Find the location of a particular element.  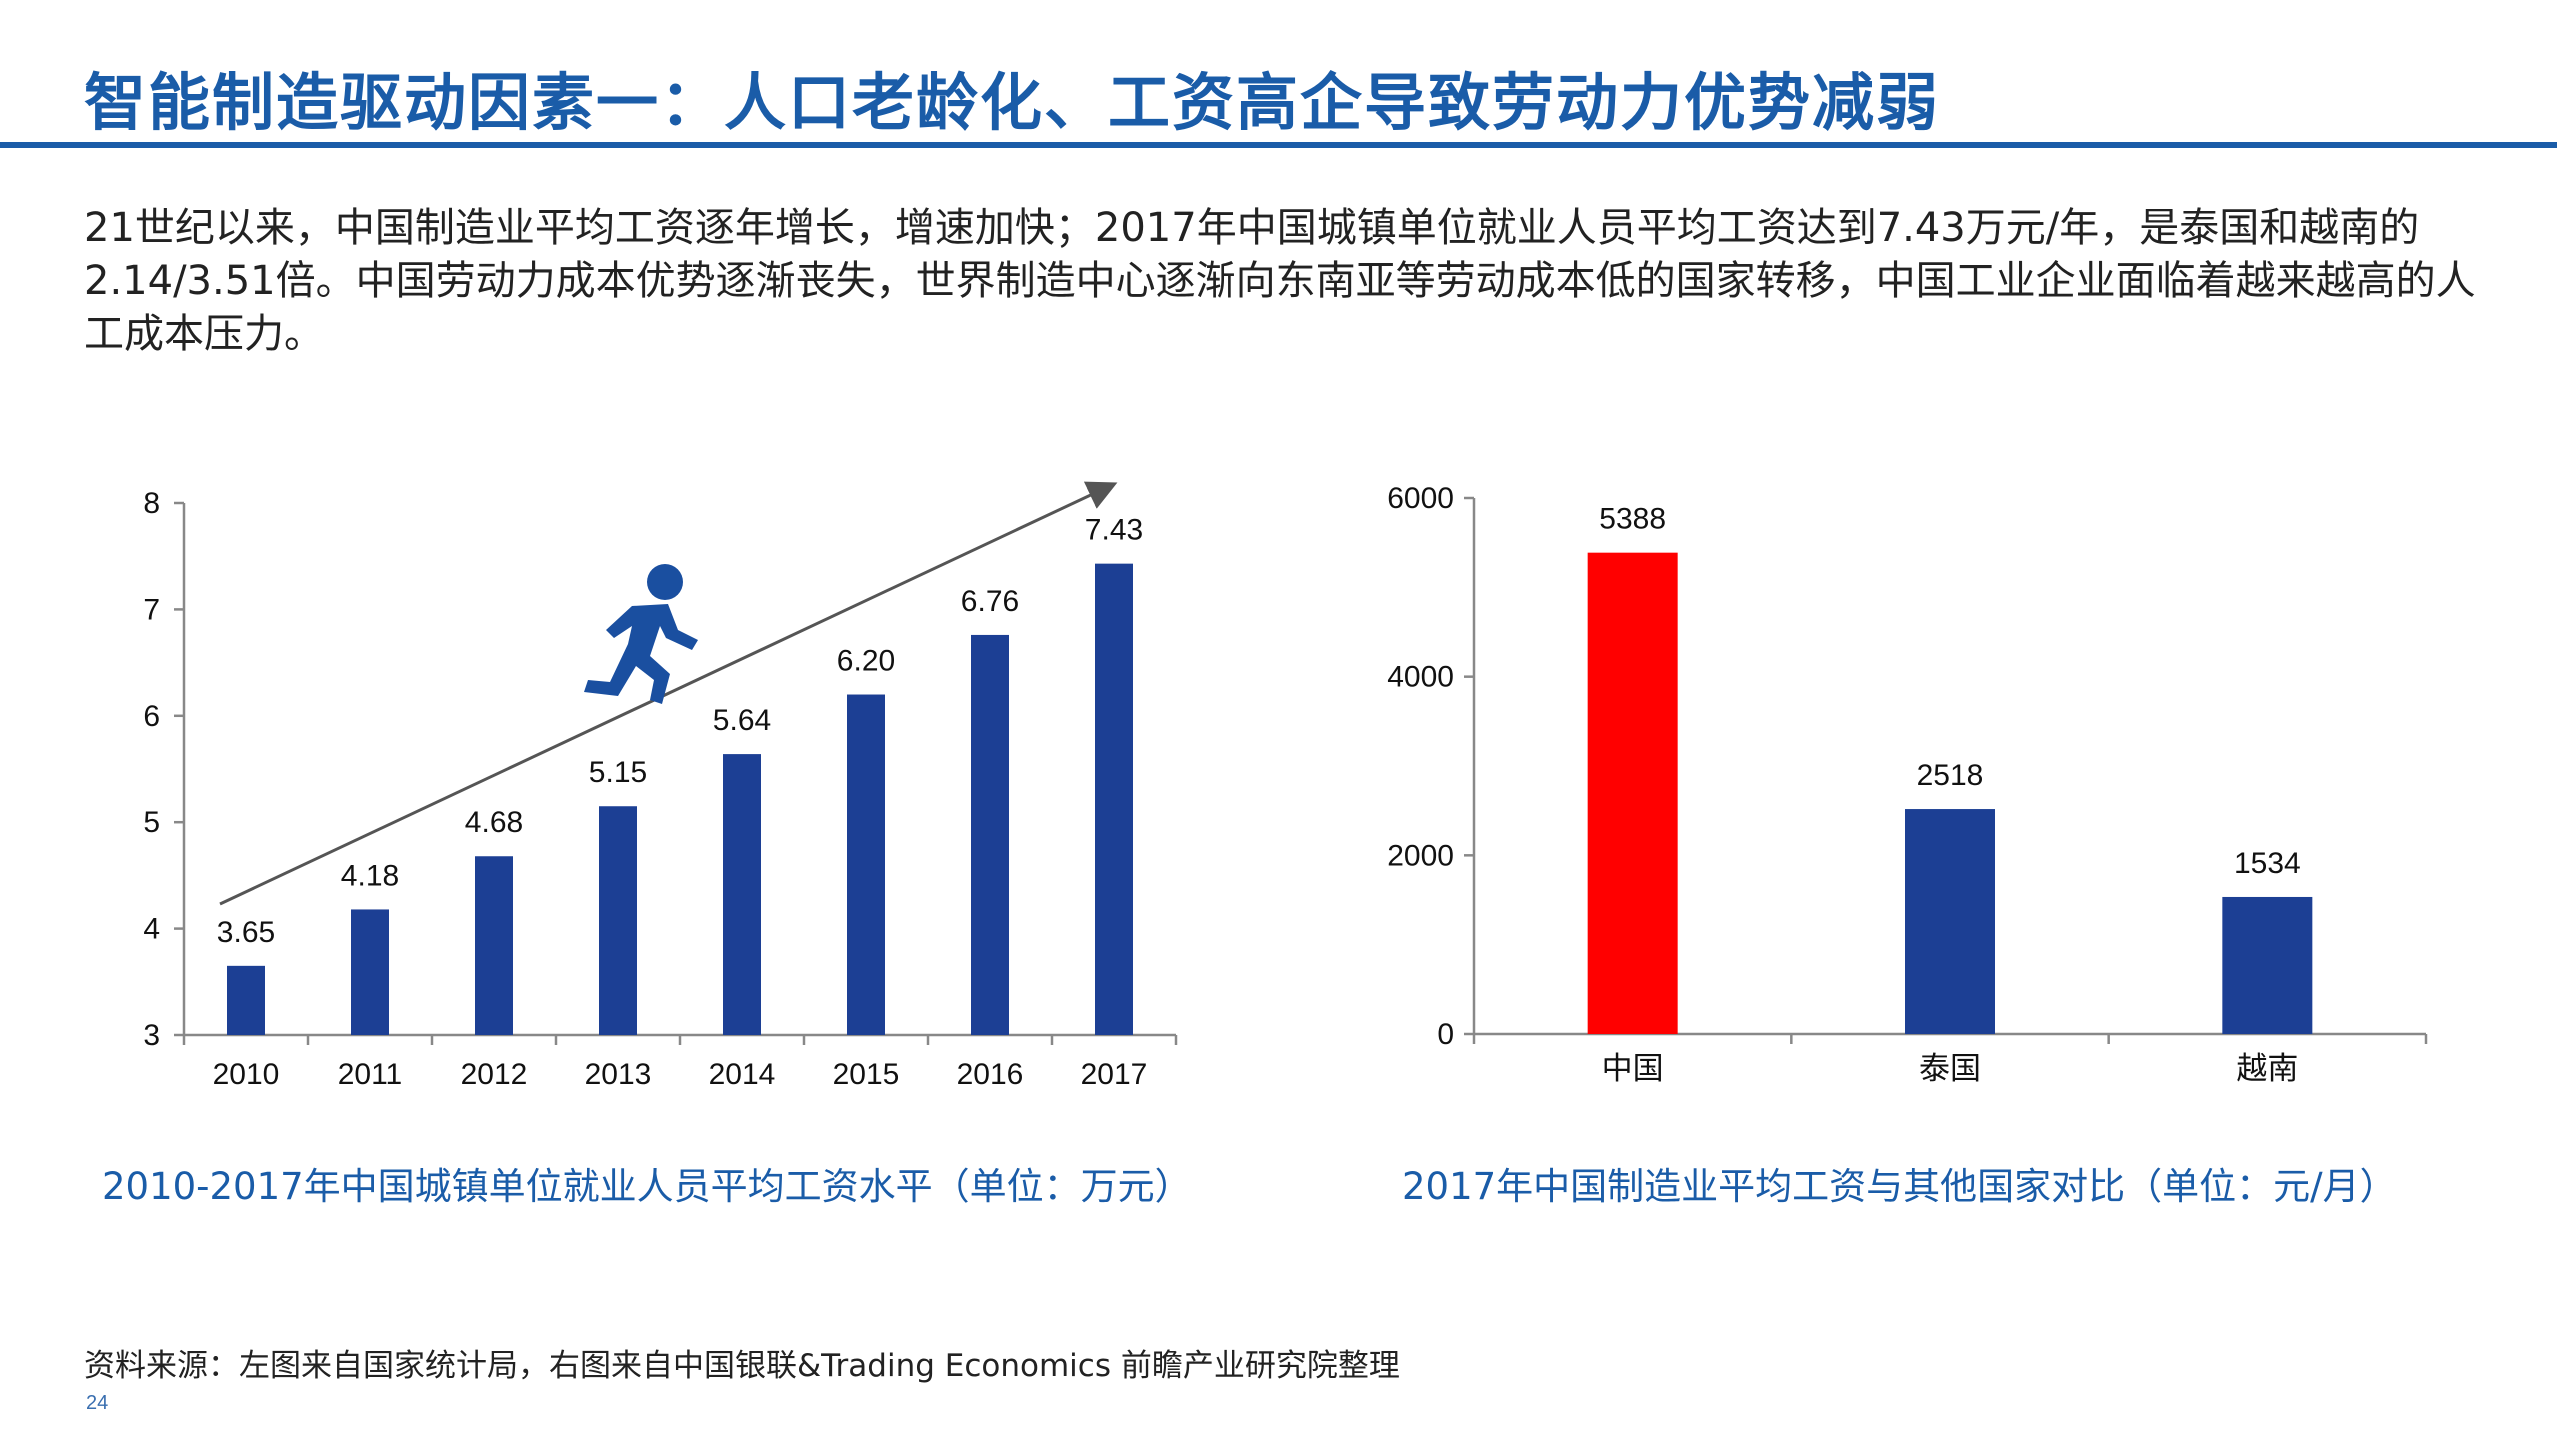

page-number: 24 is located at coordinates (97, 1403).